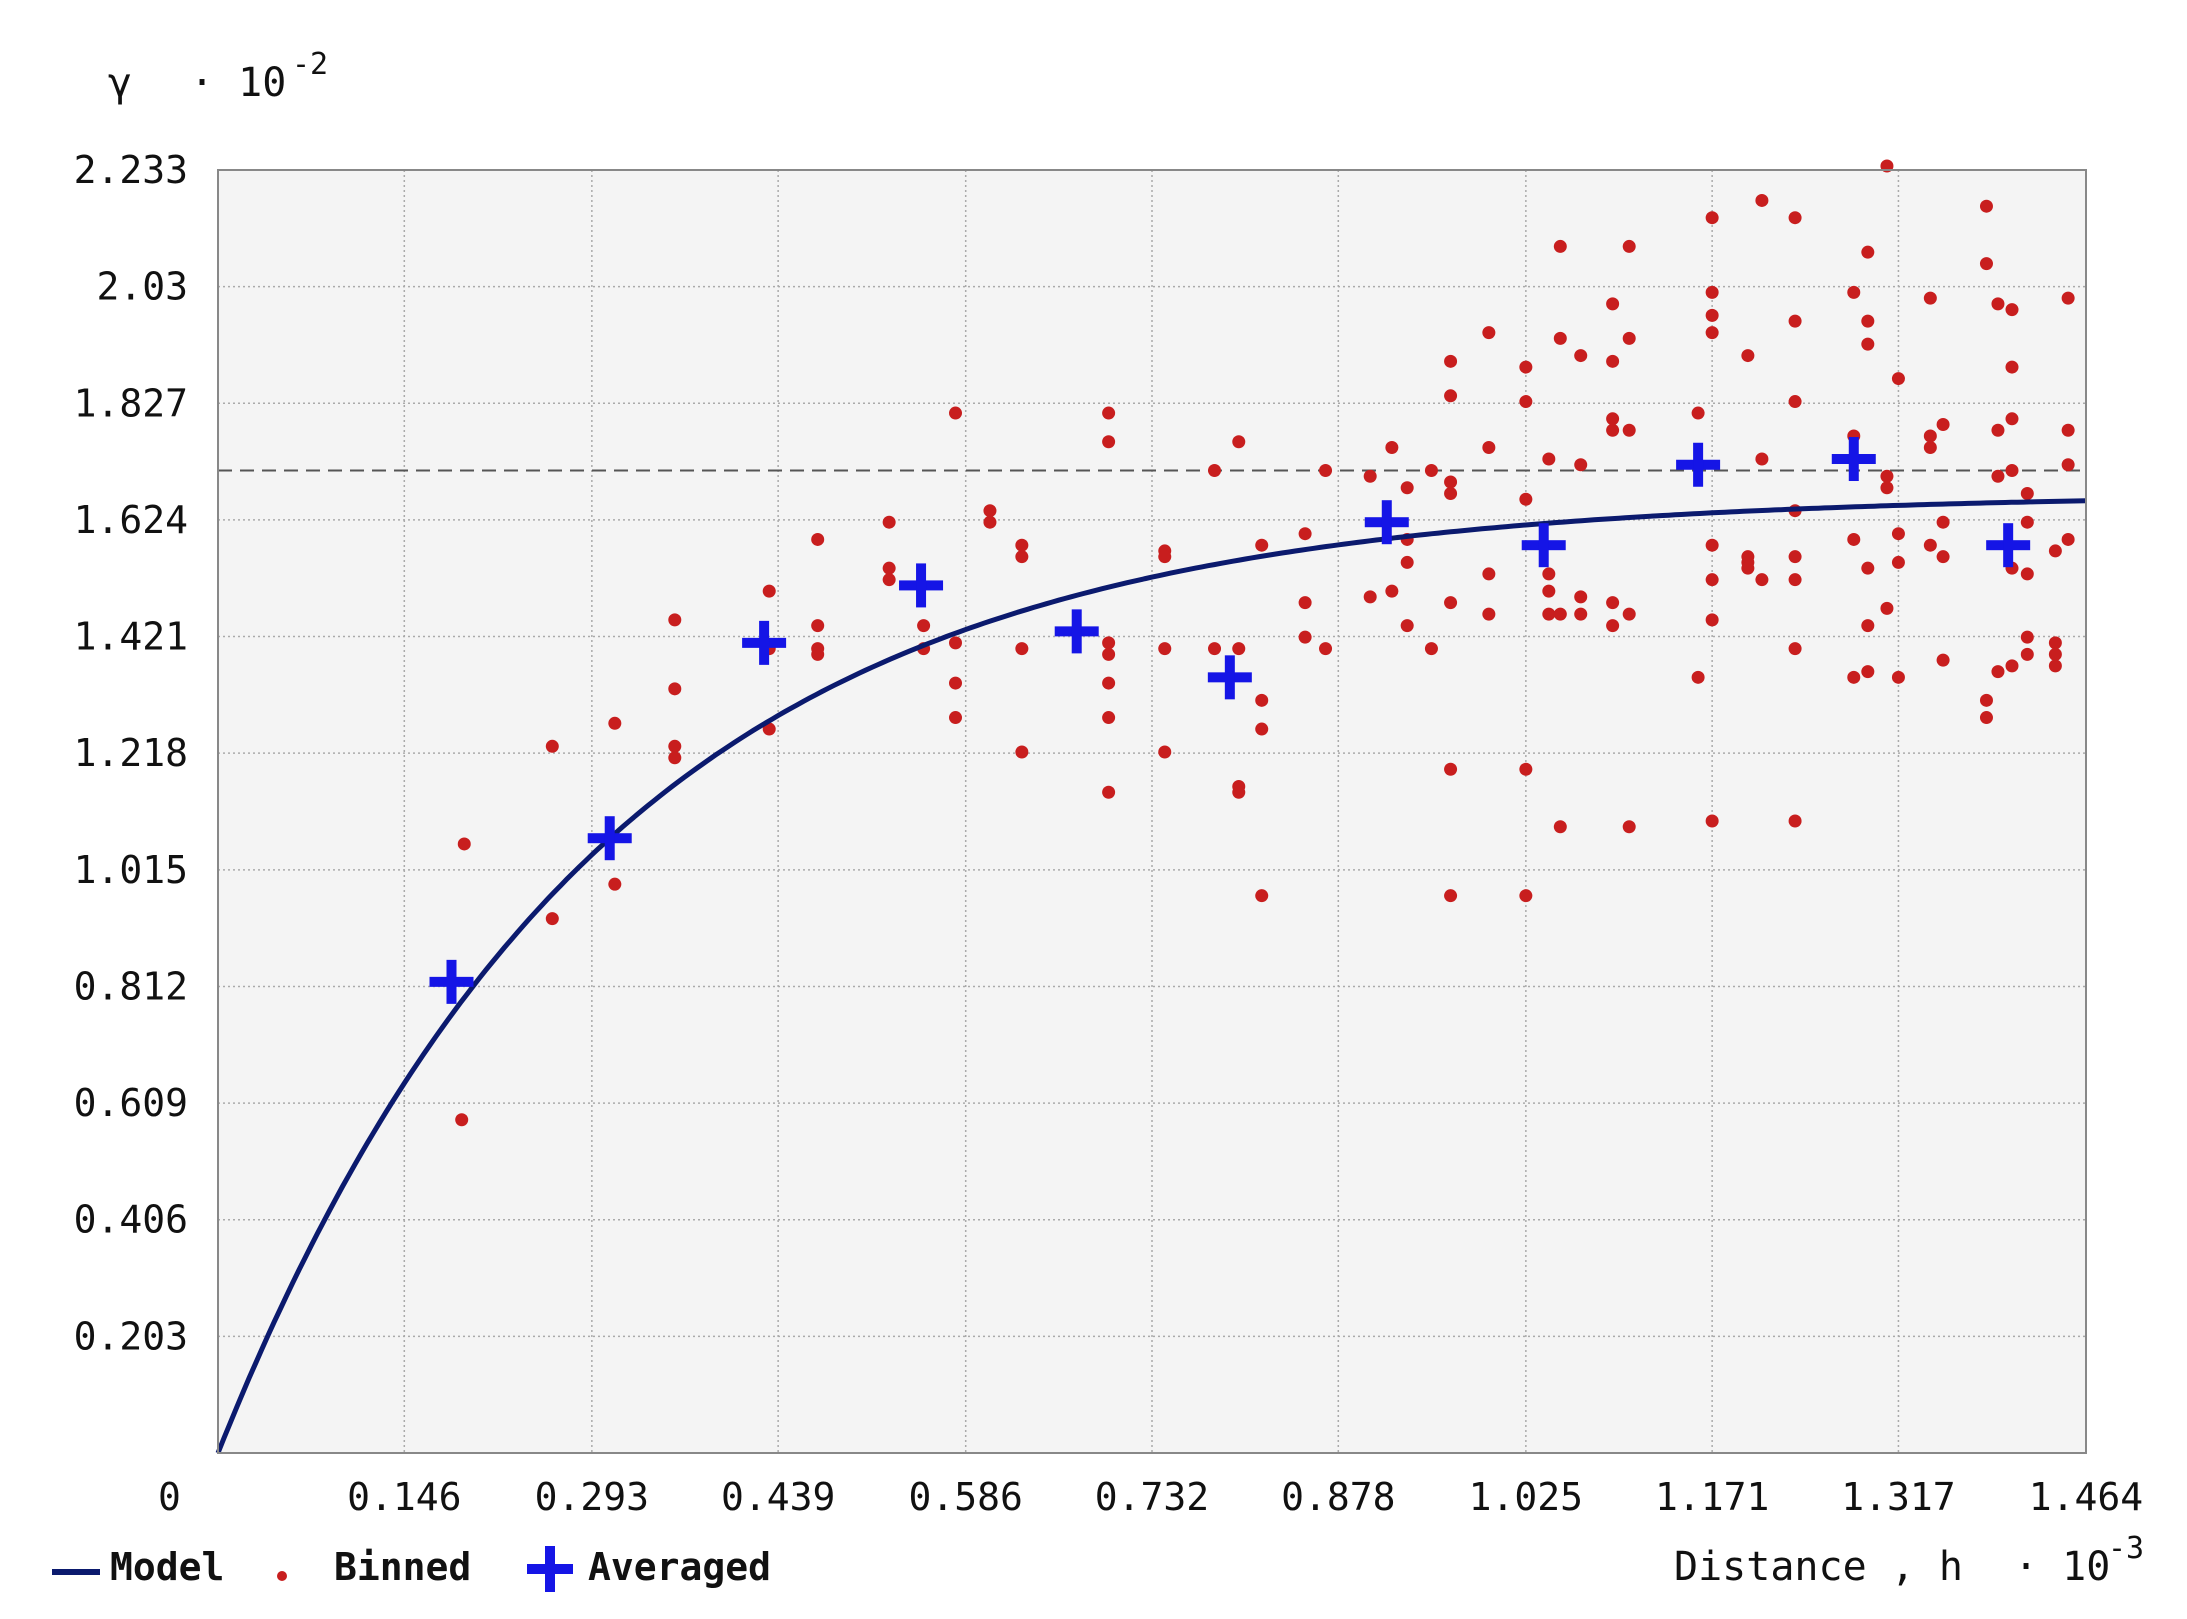 The image size is (2187, 1619). What do you see at coordinates (142, 287) in the screenshot?
I see `y-tick-label: 2.03` at bounding box center [142, 287].